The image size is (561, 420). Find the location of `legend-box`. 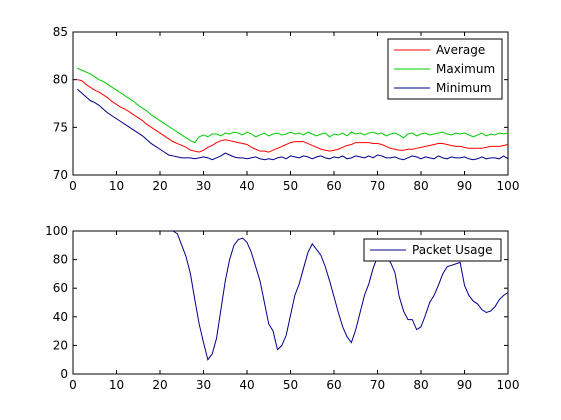

legend-box is located at coordinates (432, 250).